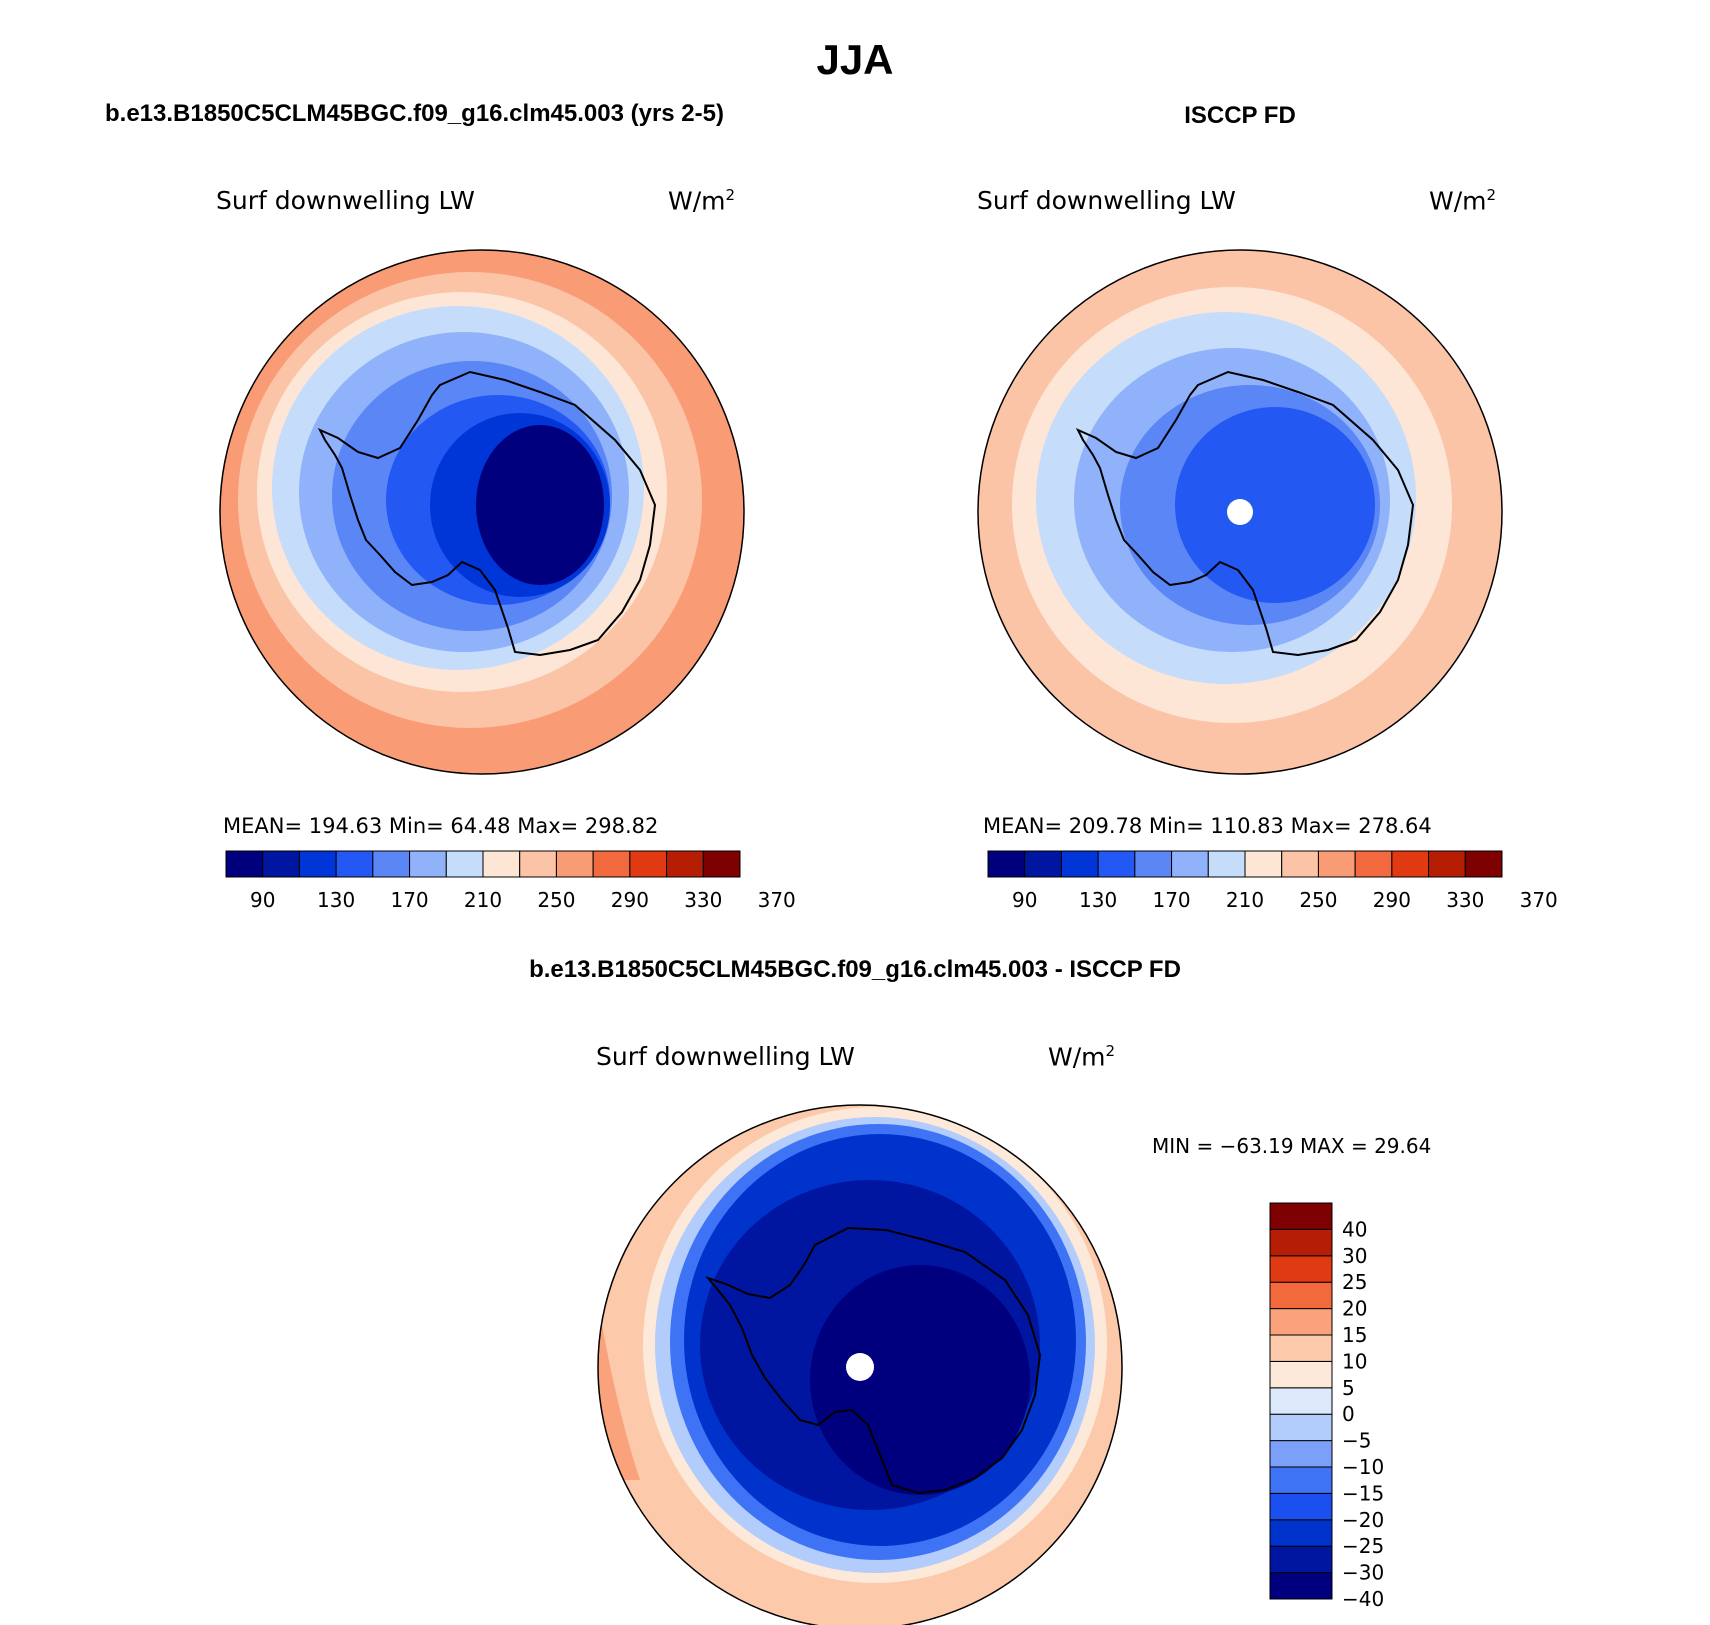 The image size is (1710, 1625). Describe the element at coordinates (441, 826) in the screenshot. I see `stats-model: MEAN= 194.63 Min= 64.48 Max= 298.82` at that location.